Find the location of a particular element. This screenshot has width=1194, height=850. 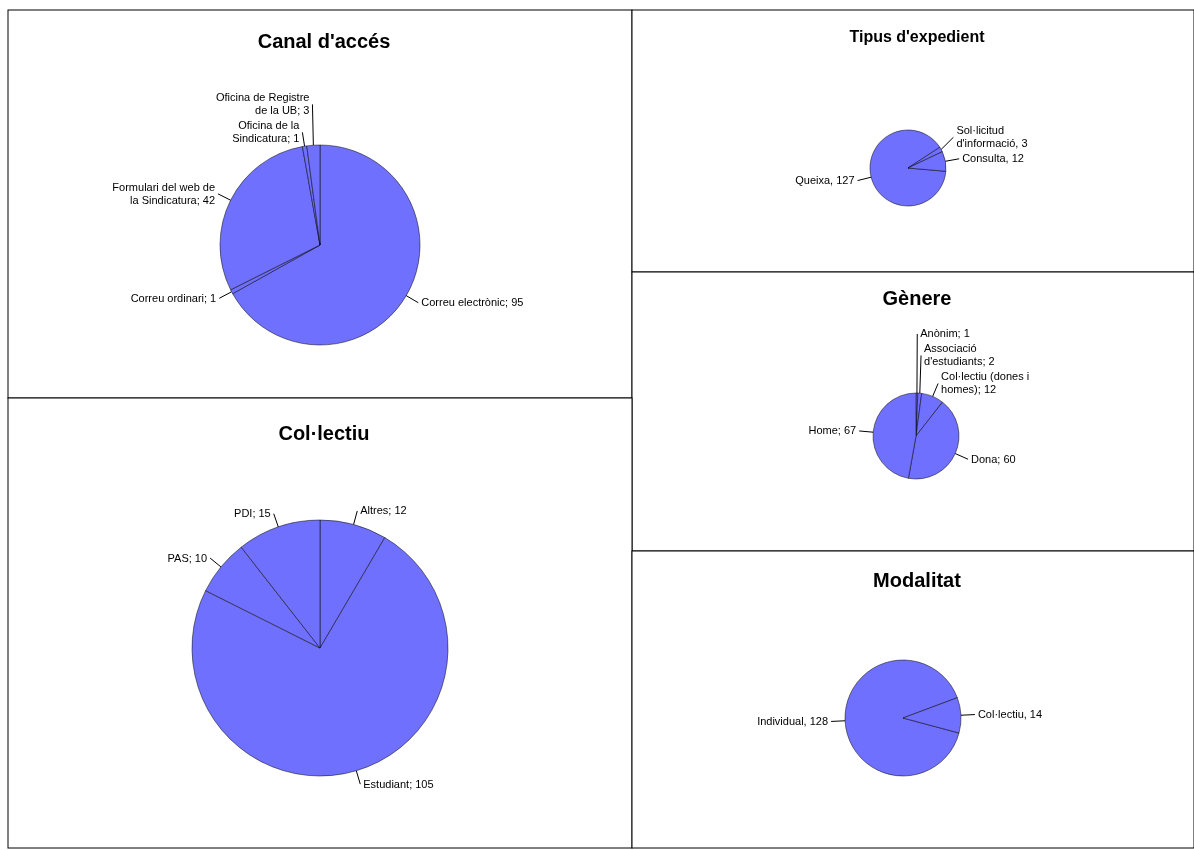

slice-label: Sol·licitud d'informació, 3 is located at coordinates (992, 137).